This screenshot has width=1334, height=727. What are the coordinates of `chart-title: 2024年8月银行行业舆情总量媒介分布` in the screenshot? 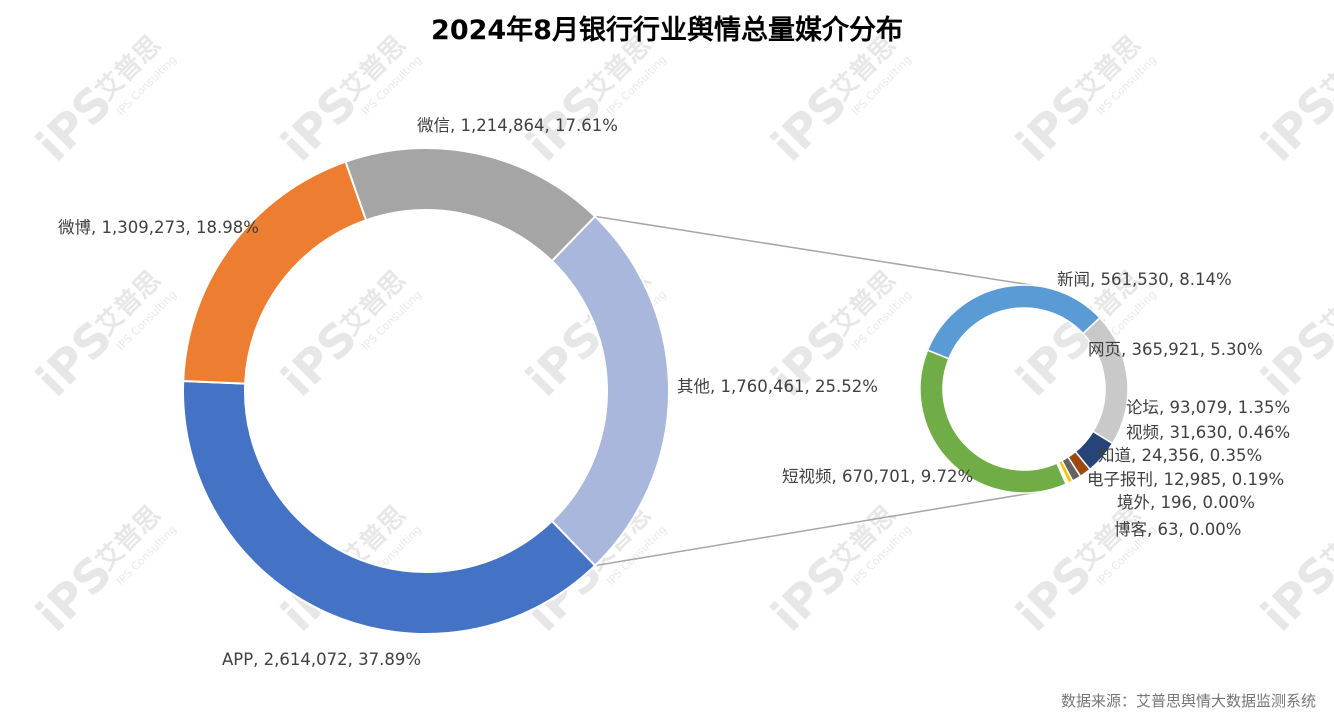 It's located at (667, 30).